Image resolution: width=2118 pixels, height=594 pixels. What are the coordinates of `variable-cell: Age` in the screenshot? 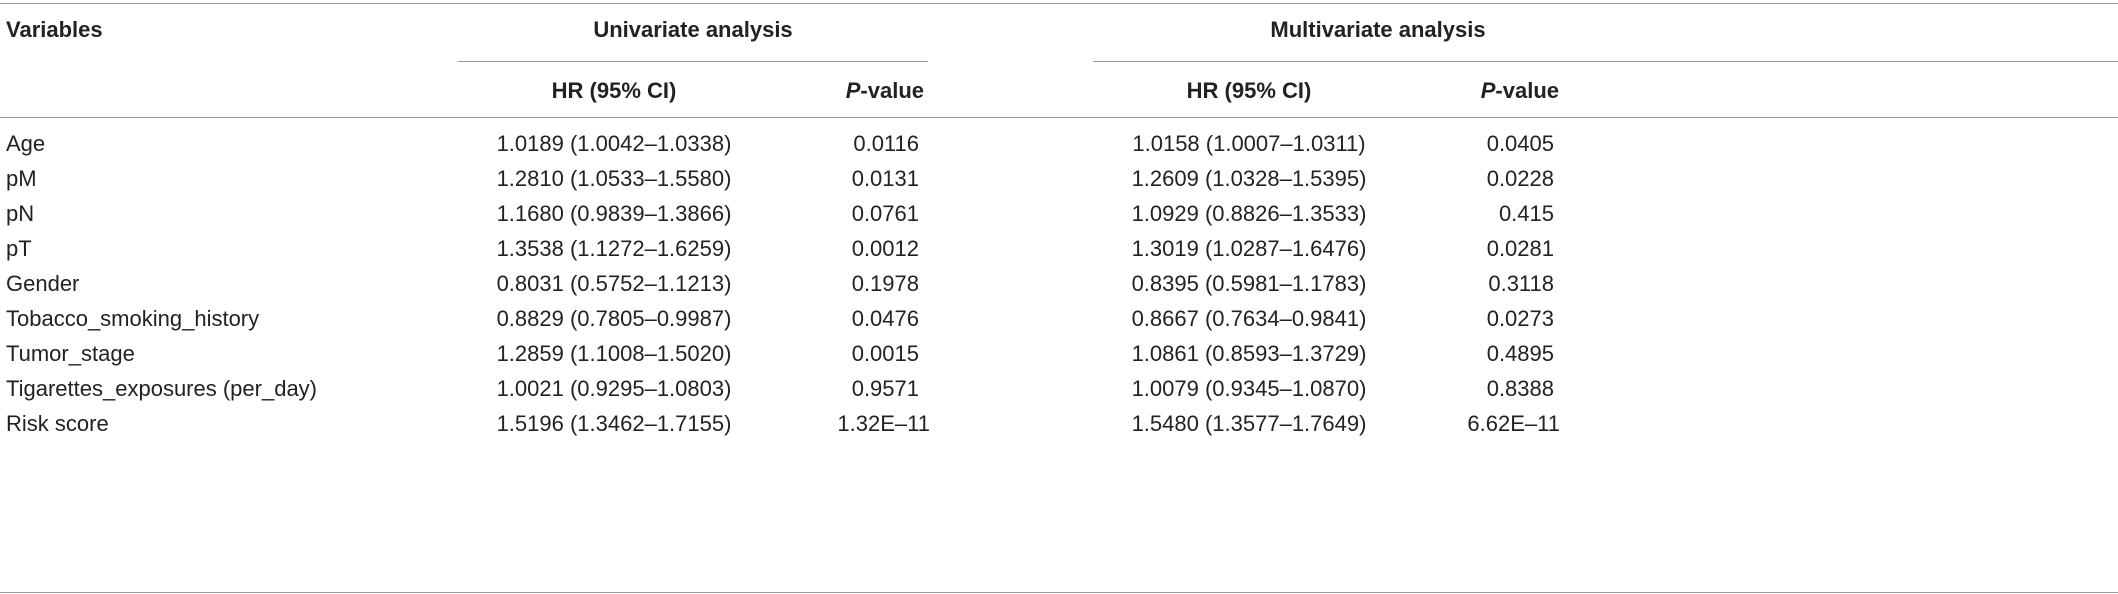 It's located at (26, 143).